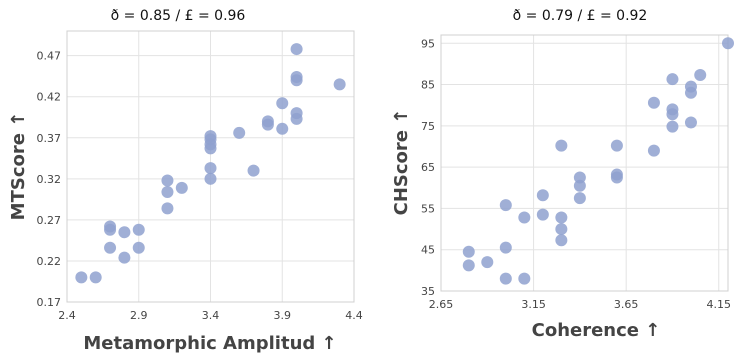  I want to click on x-tick-label: 3.9, so click(283, 315).